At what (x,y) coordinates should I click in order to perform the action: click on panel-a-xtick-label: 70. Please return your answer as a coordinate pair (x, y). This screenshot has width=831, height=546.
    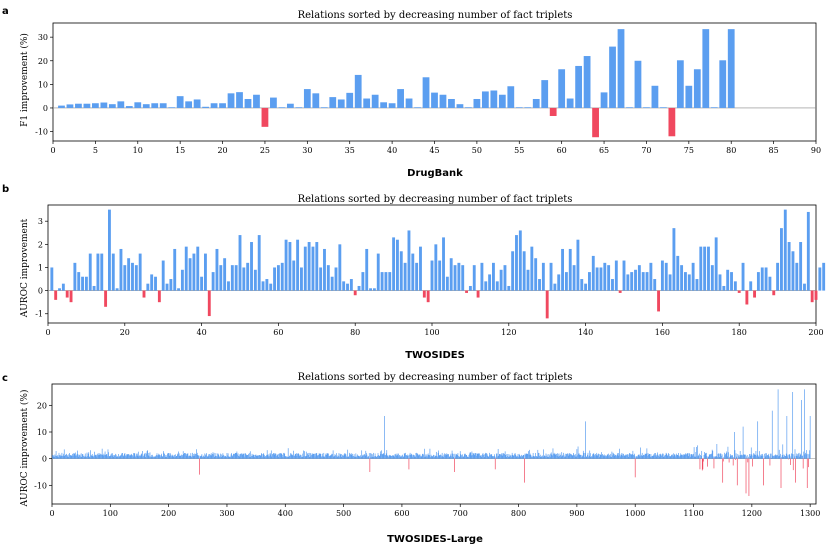
    Looking at the image, I should click on (646, 150).